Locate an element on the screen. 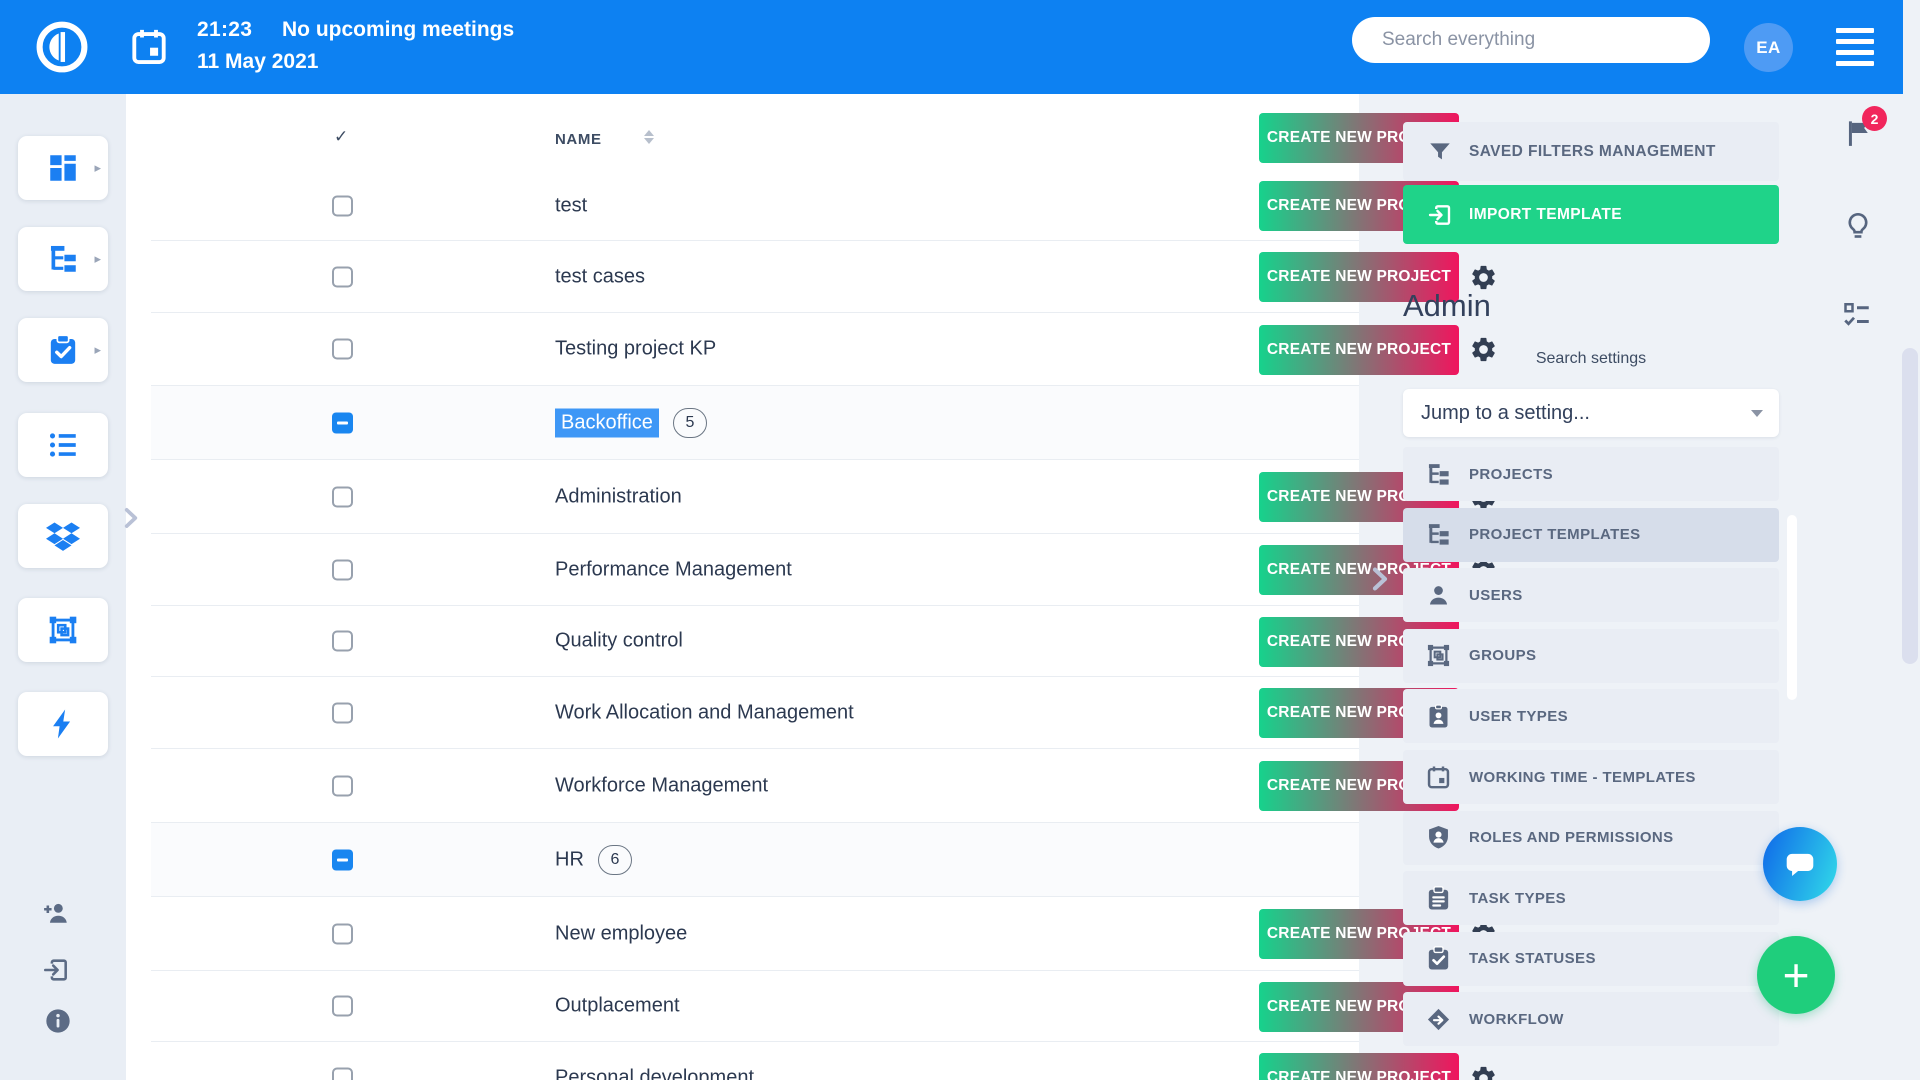  sidebar-expand-chevron-icon is located at coordinates (131, 518).